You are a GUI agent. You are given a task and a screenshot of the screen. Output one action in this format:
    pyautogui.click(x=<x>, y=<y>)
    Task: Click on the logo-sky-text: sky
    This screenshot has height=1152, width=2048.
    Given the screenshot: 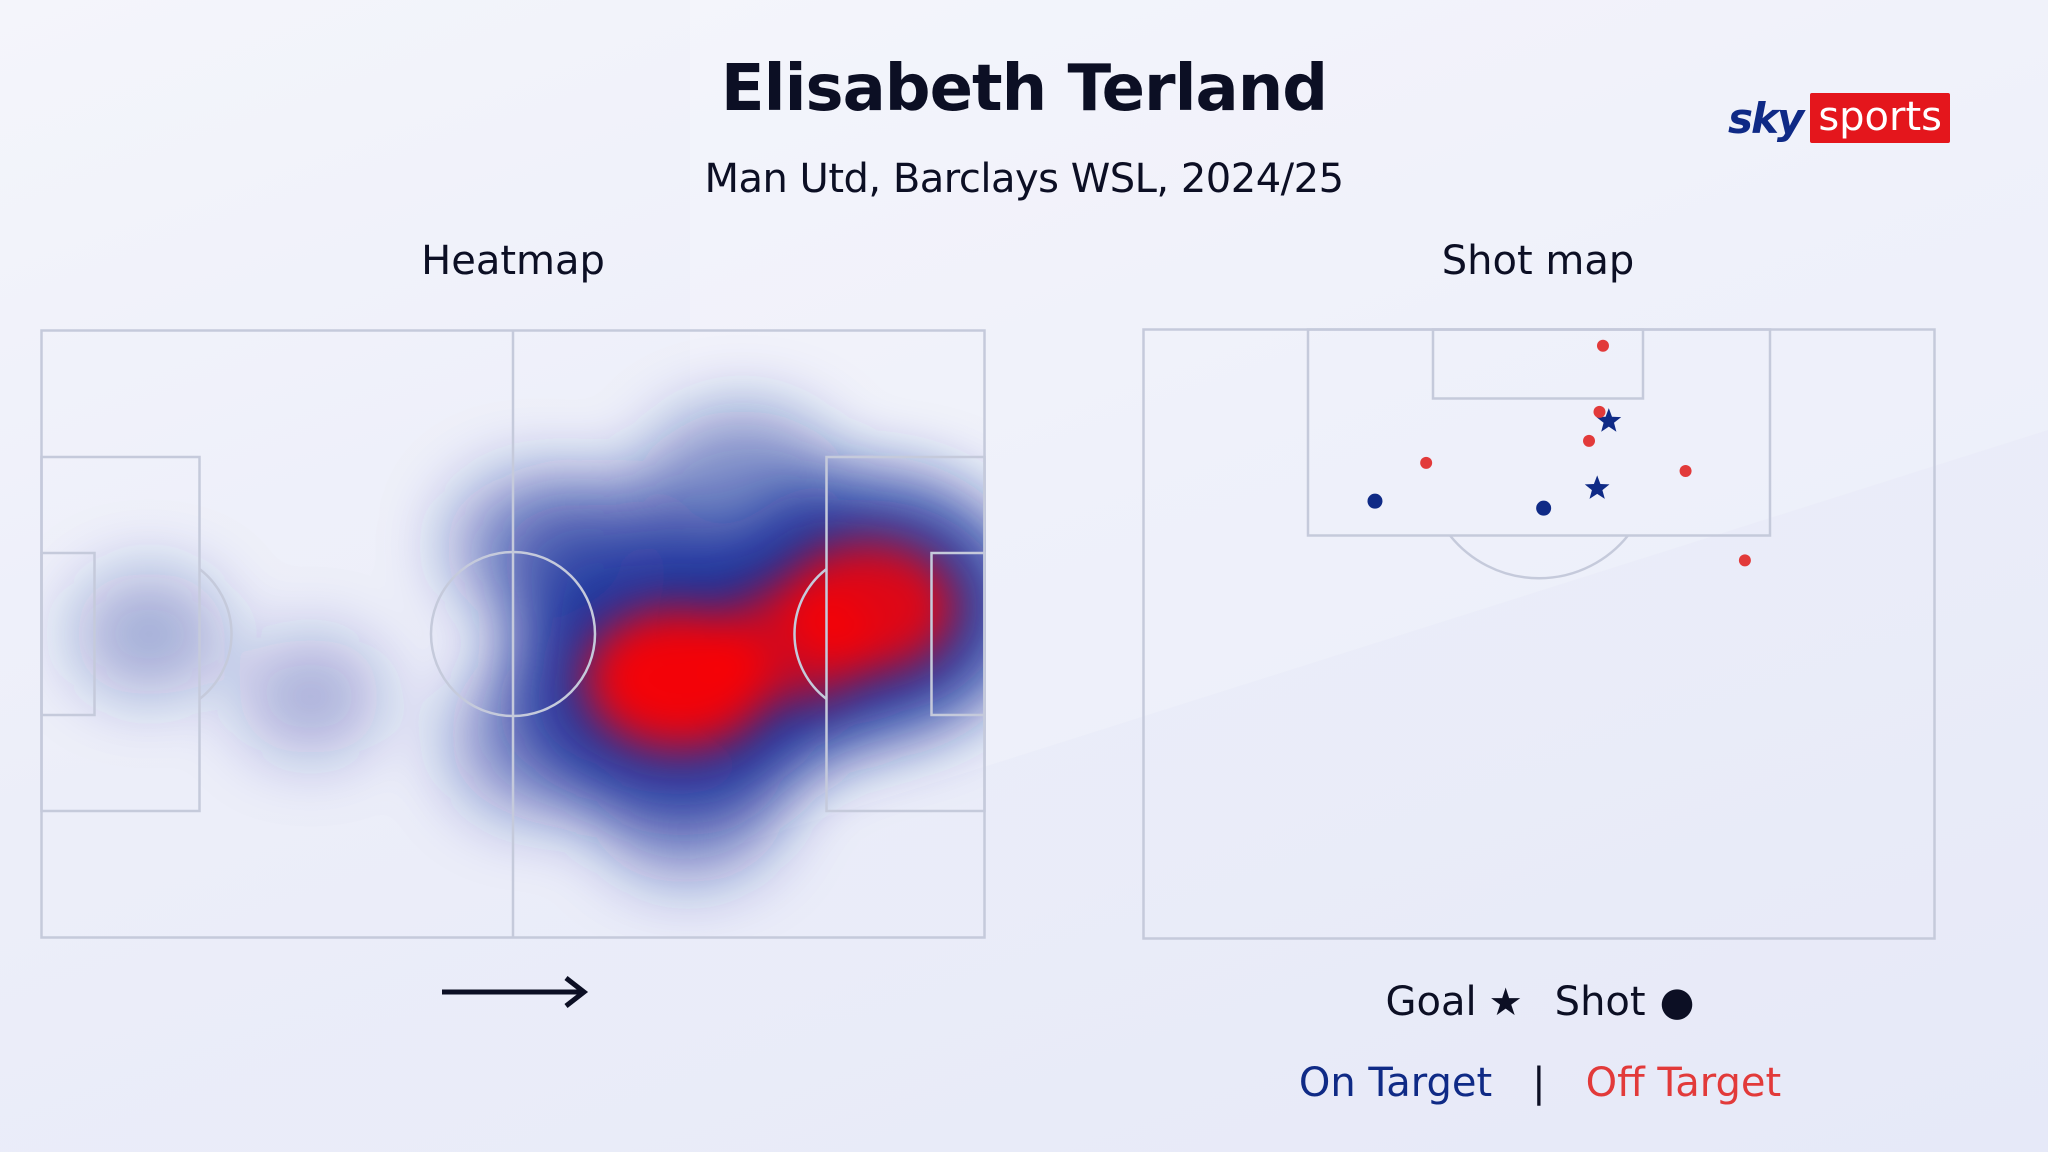 What is the action you would take?
    pyautogui.click(x=1766, y=118)
    